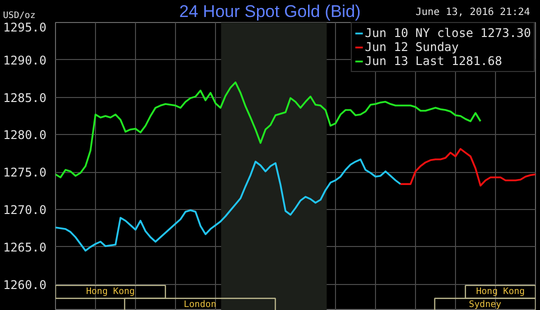 This screenshot has height=310, width=540. Describe the element at coordinates (468, 167) in the screenshot. I see `line-series` at that location.